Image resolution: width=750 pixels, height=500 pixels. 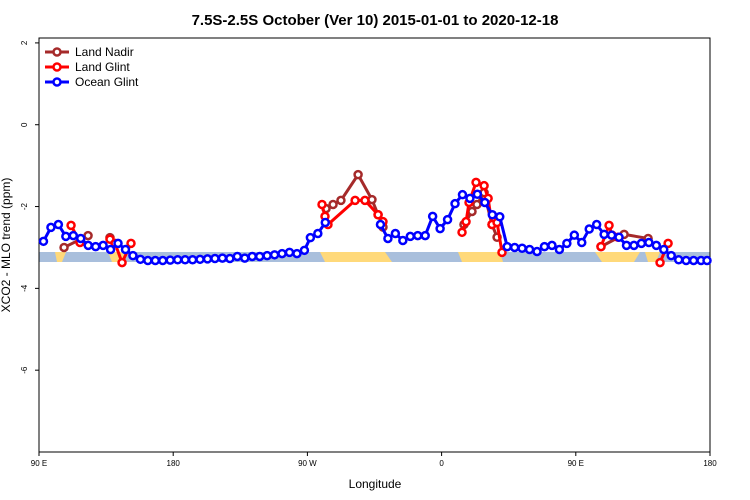 What do you see at coordinates (24, 42) in the screenshot?
I see `y-tick-label: 2` at bounding box center [24, 42].